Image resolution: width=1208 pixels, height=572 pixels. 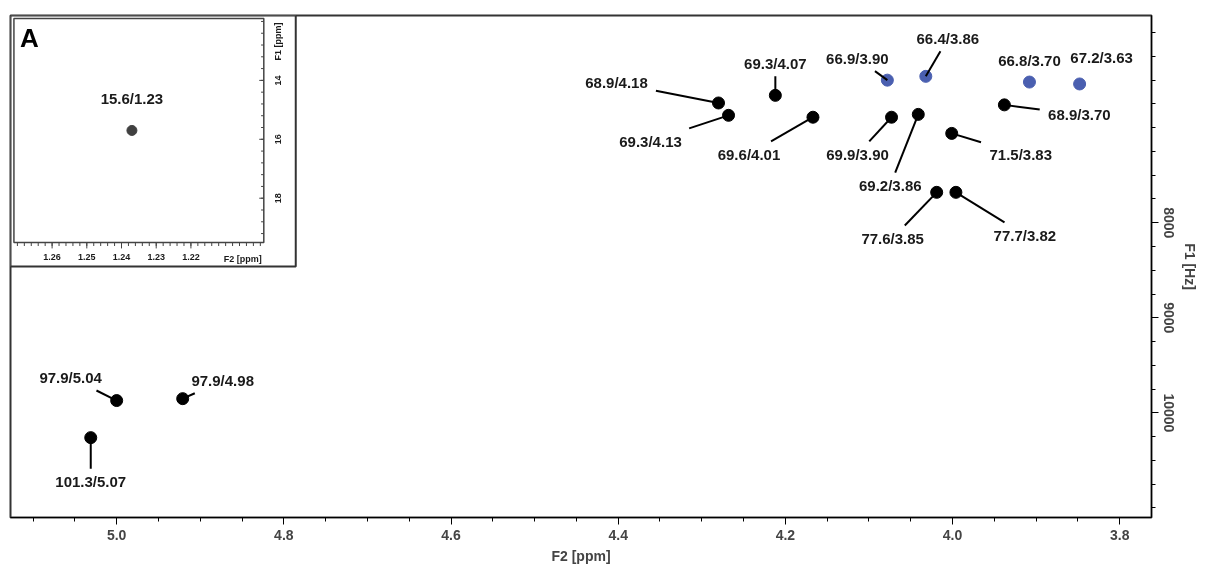 I want to click on x-tick-label: 4.4, so click(x=618, y=534).